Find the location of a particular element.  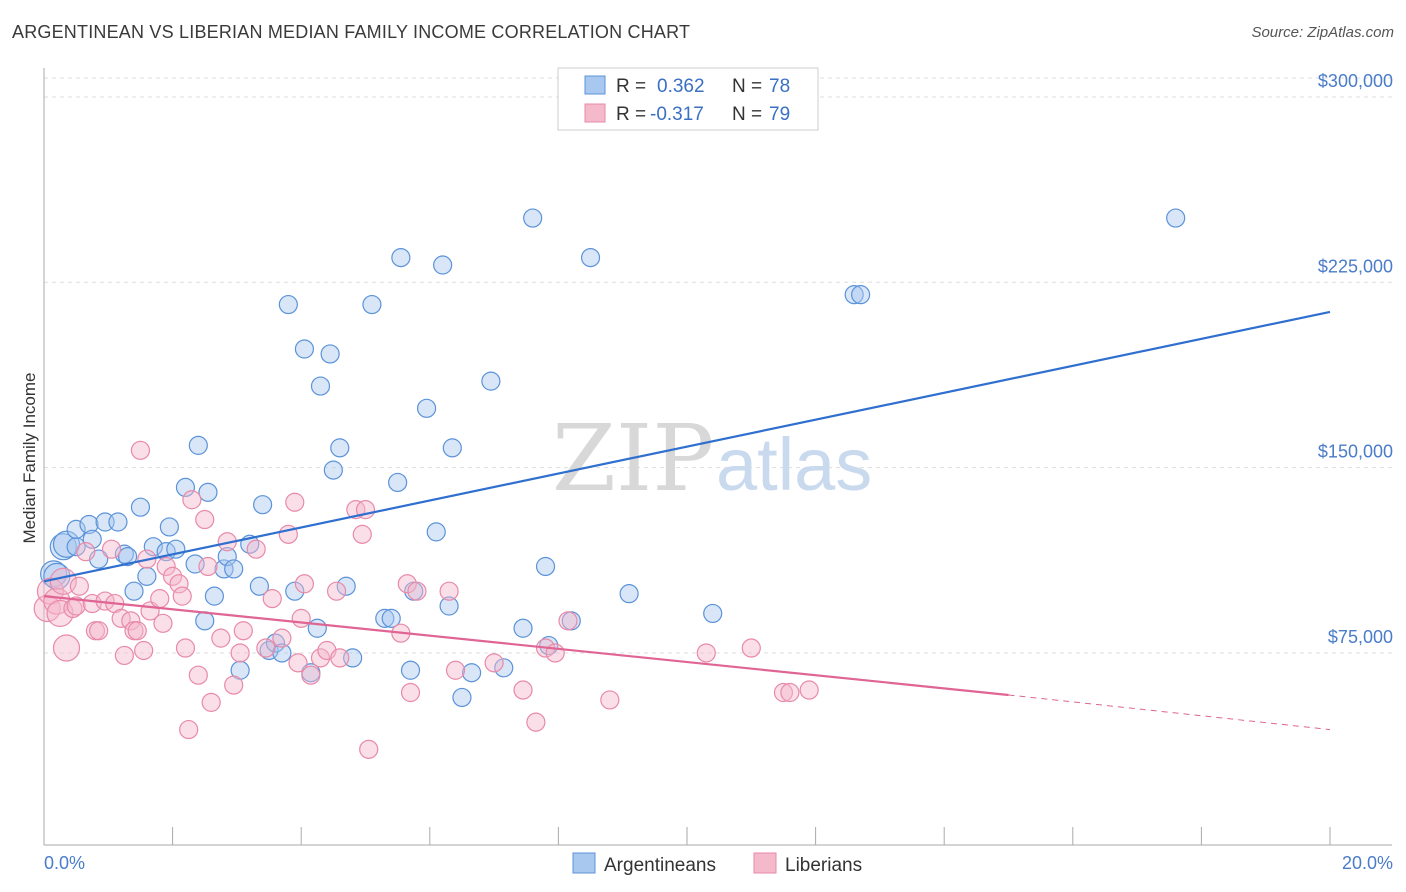

legend-r-label-2: R = is located at coordinates (631, 114).